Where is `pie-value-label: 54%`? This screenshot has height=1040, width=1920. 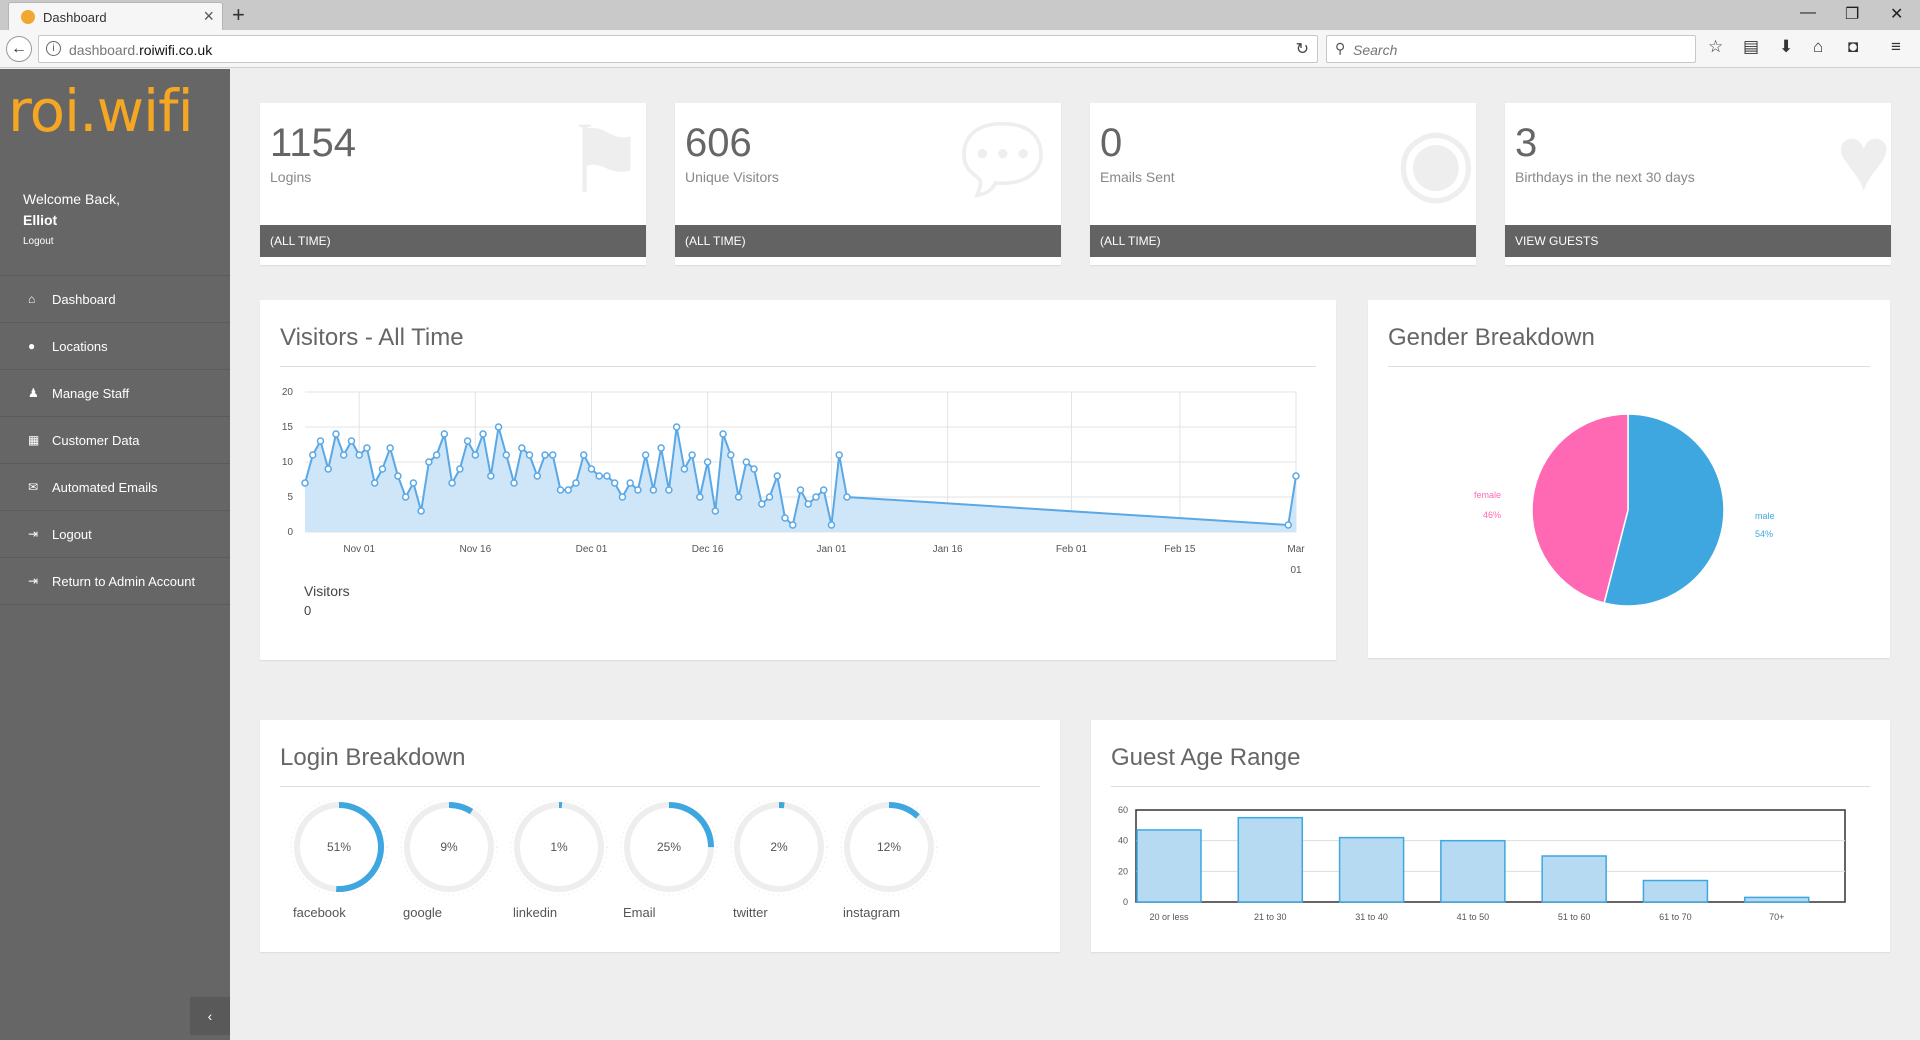 pie-value-label: 54% is located at coordinates (1764, 534).